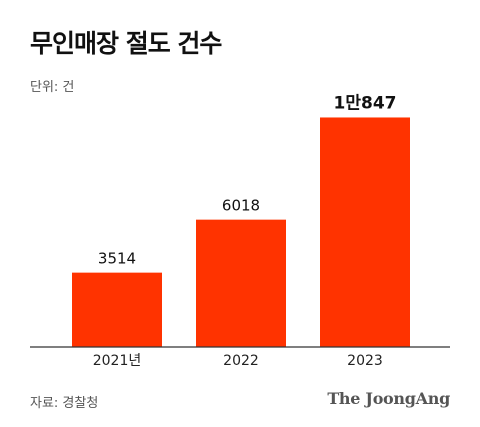 This screenshot has height=427, width=480. I want to click on chart-title: 무인매장 절도 건수, so click(126, 43).